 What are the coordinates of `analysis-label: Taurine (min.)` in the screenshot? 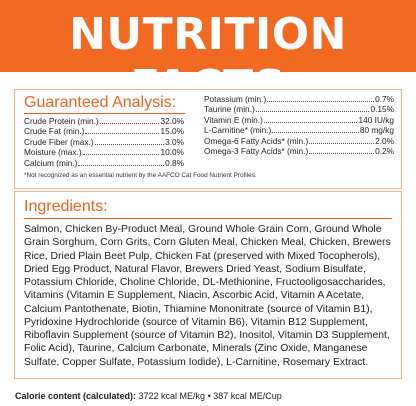 It's located at (229, 109).